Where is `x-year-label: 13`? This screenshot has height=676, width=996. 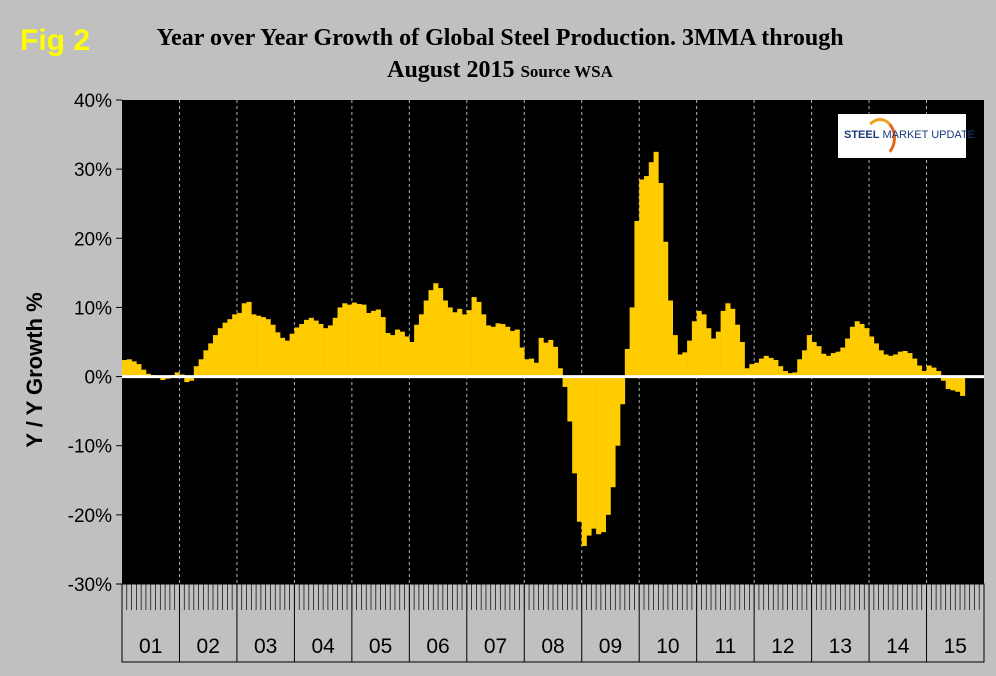 x-year-label: 13 is located at coordinates (840, 646).